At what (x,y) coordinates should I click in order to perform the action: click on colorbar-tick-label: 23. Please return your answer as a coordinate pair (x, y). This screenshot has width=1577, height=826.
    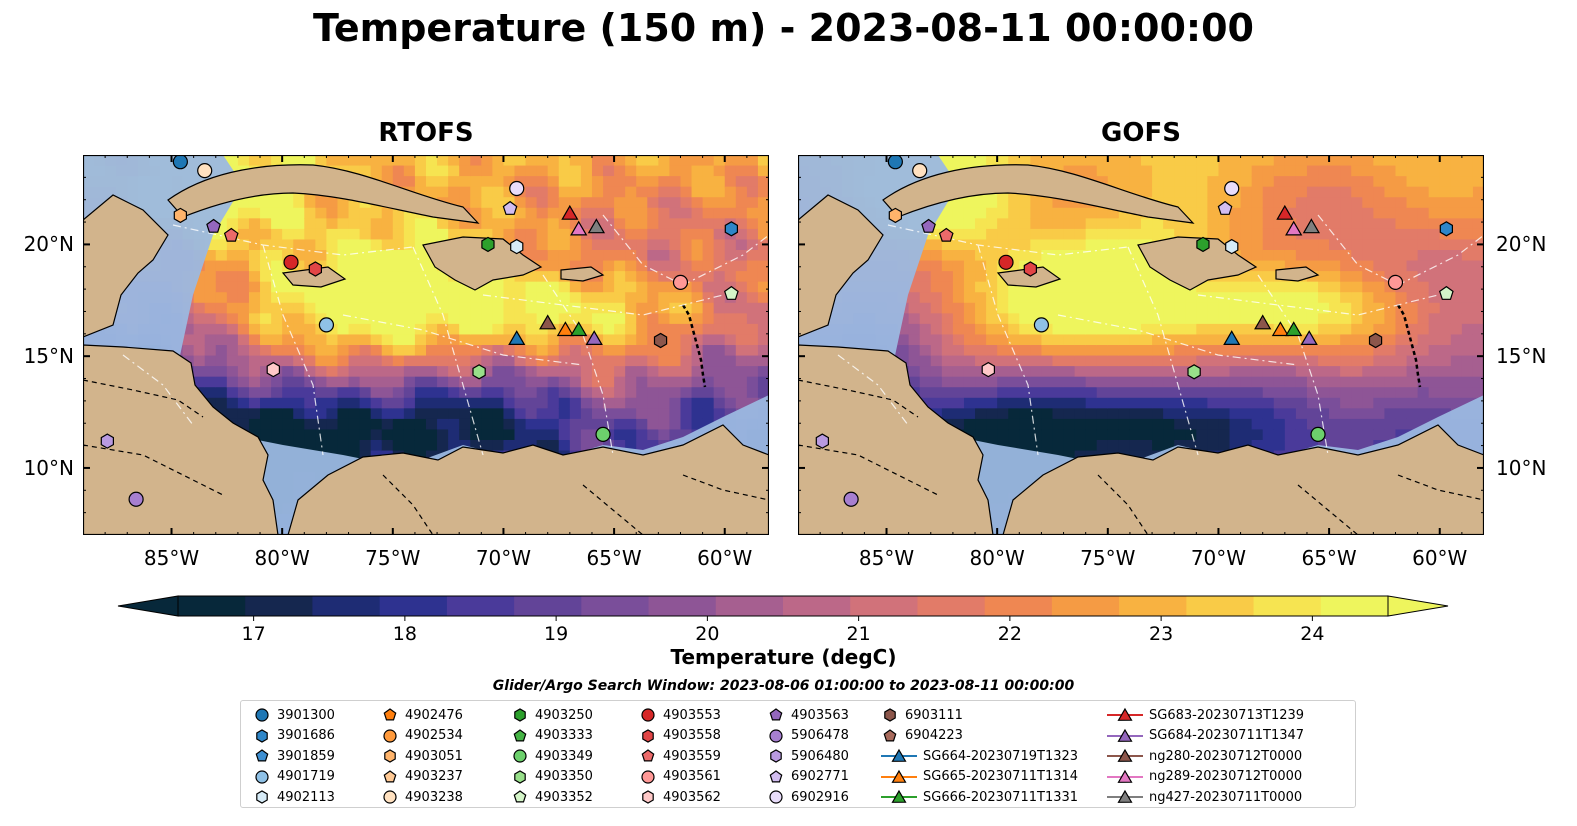
    Looking at the image, I should click on (1161, 633).